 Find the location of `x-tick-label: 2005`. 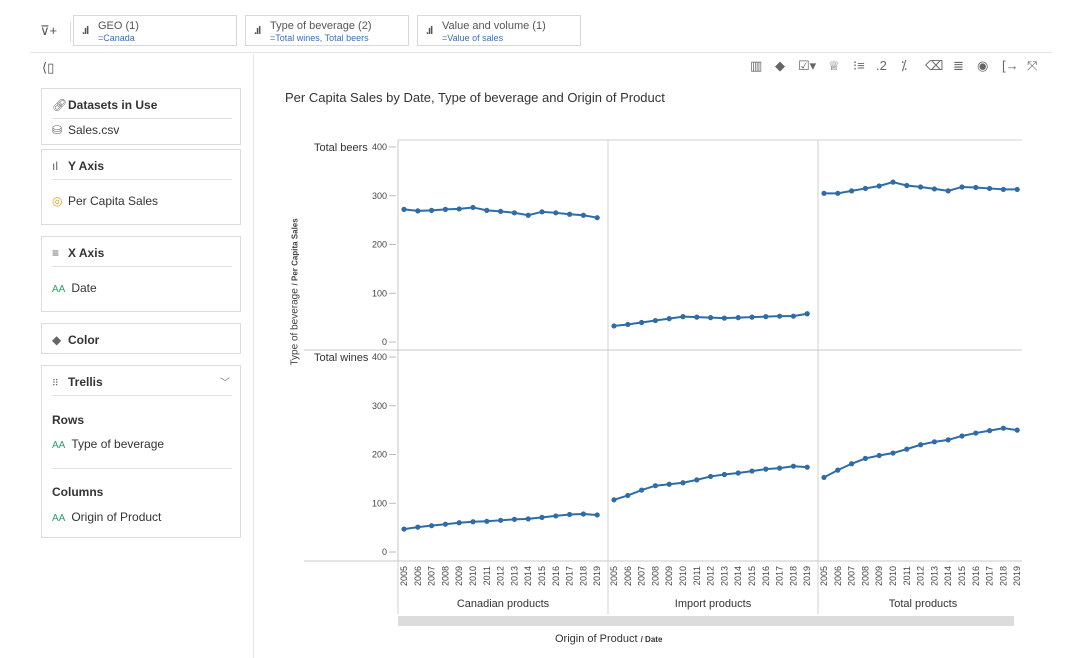

x-tick-label: 2005 is located at coordinates (614, 576).